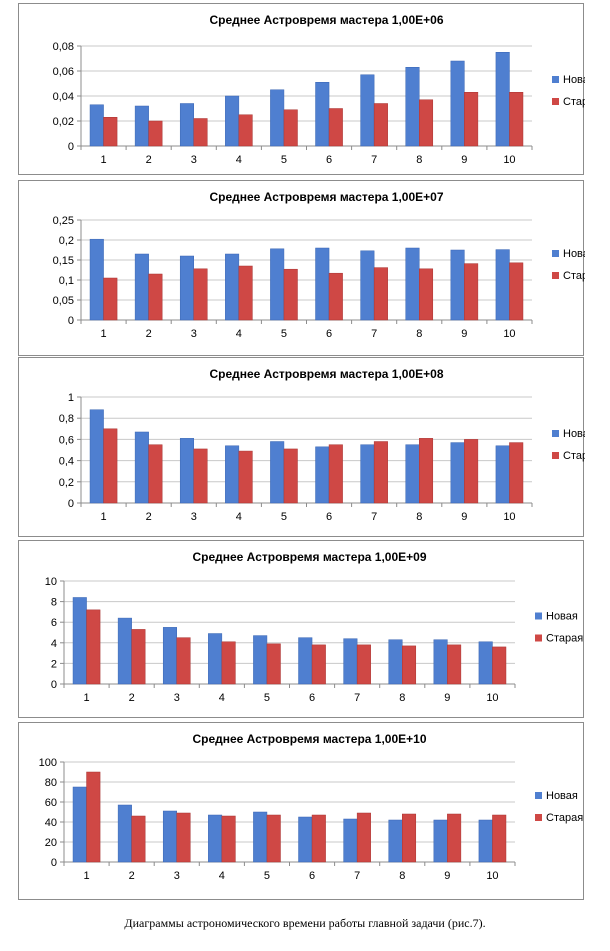 This screenshot has width=610, height=951. What do you see at coordinates (326, 374) in the screenshot?
I see `chart-title: Среднее Астровремя мастера 1,00E+08` at bounding box center [326, 374].